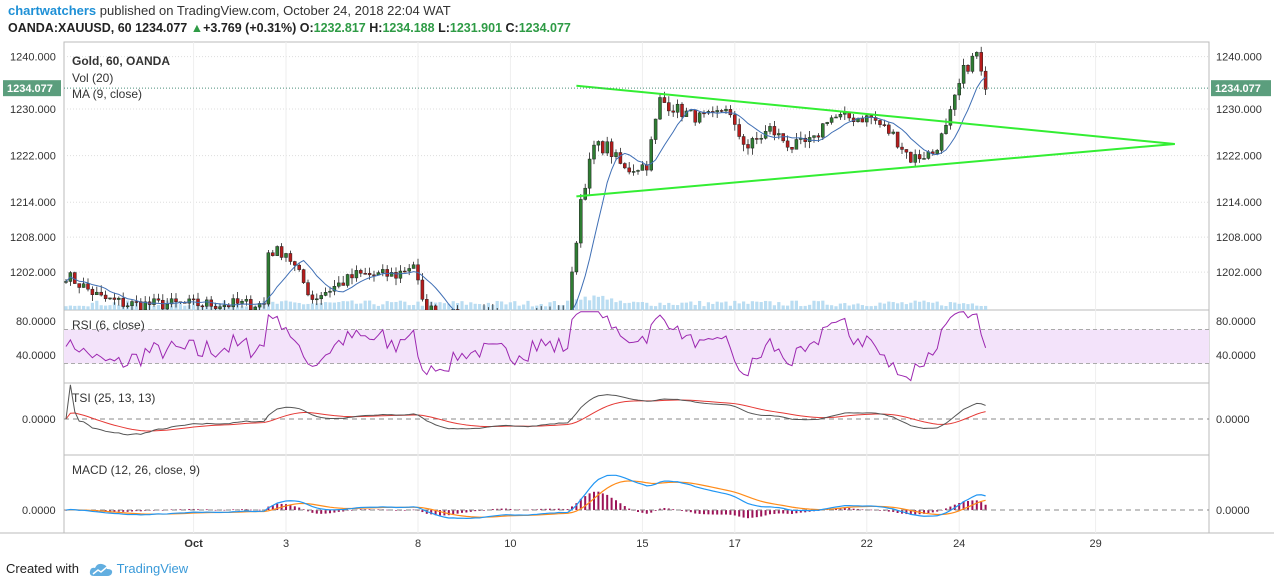  What do you see at coordinates (108, 325) in the screenshot?
I see `rsi-title: RSI (6, close)` at bounding box center [108, 325].